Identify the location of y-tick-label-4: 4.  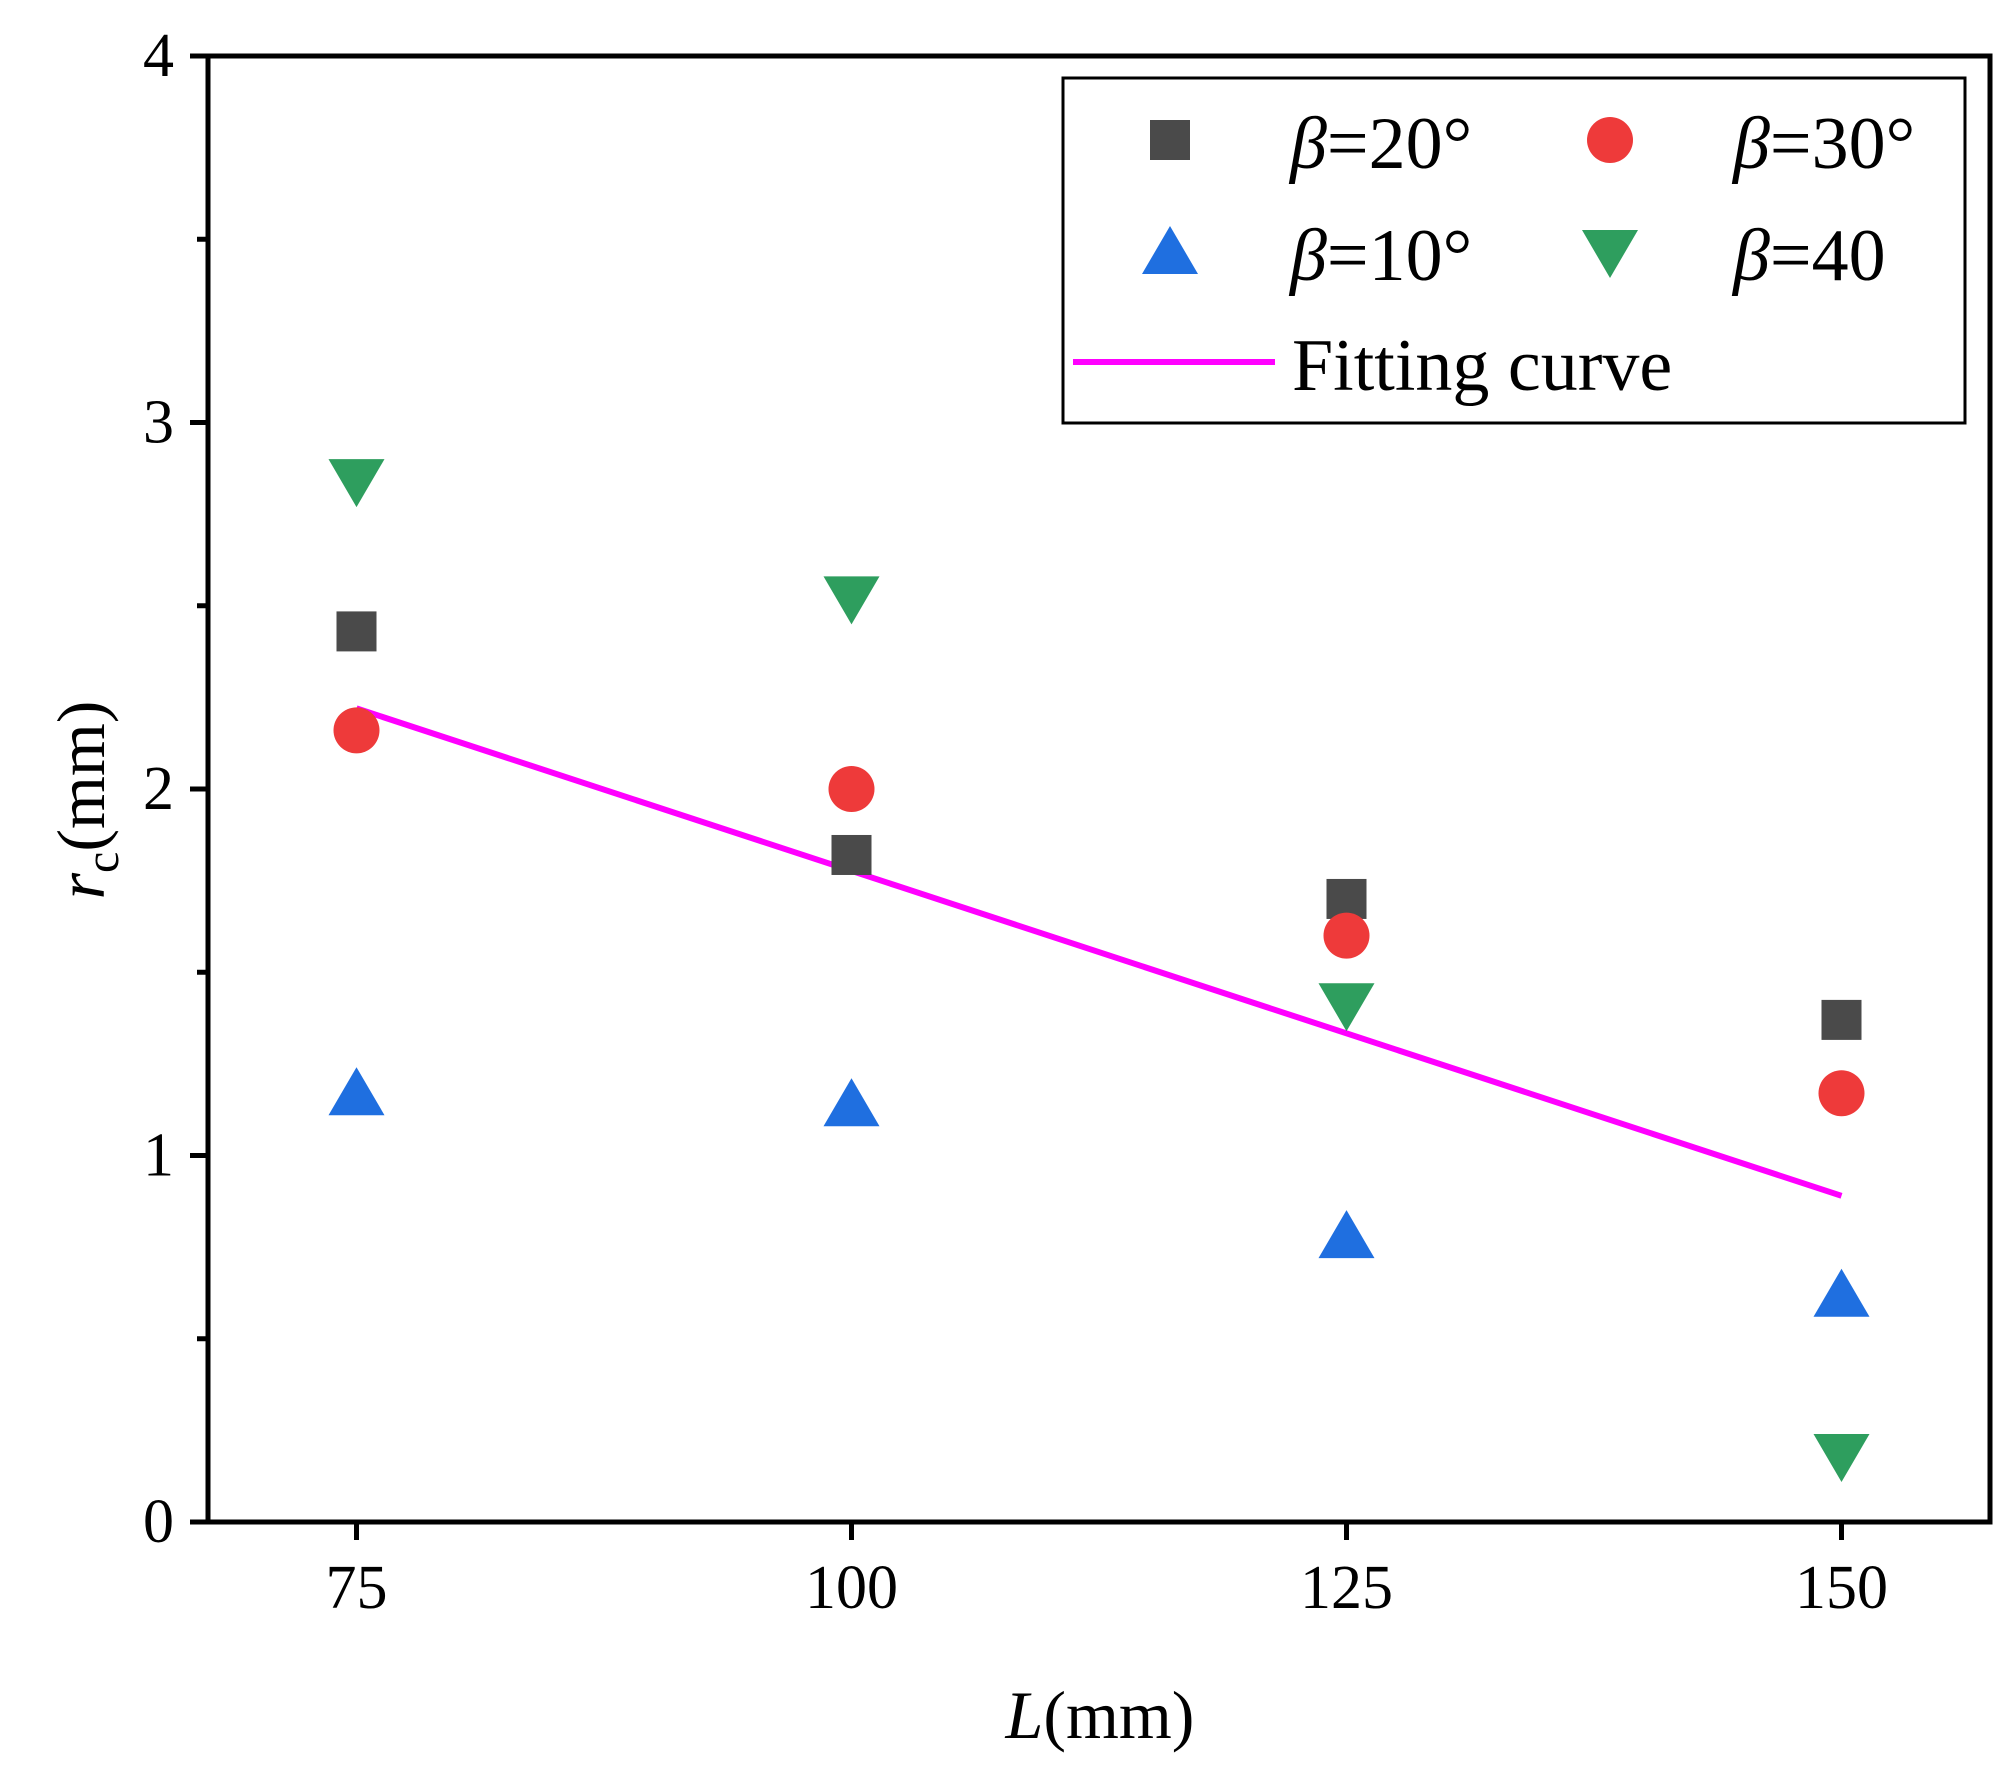
(158, 56).